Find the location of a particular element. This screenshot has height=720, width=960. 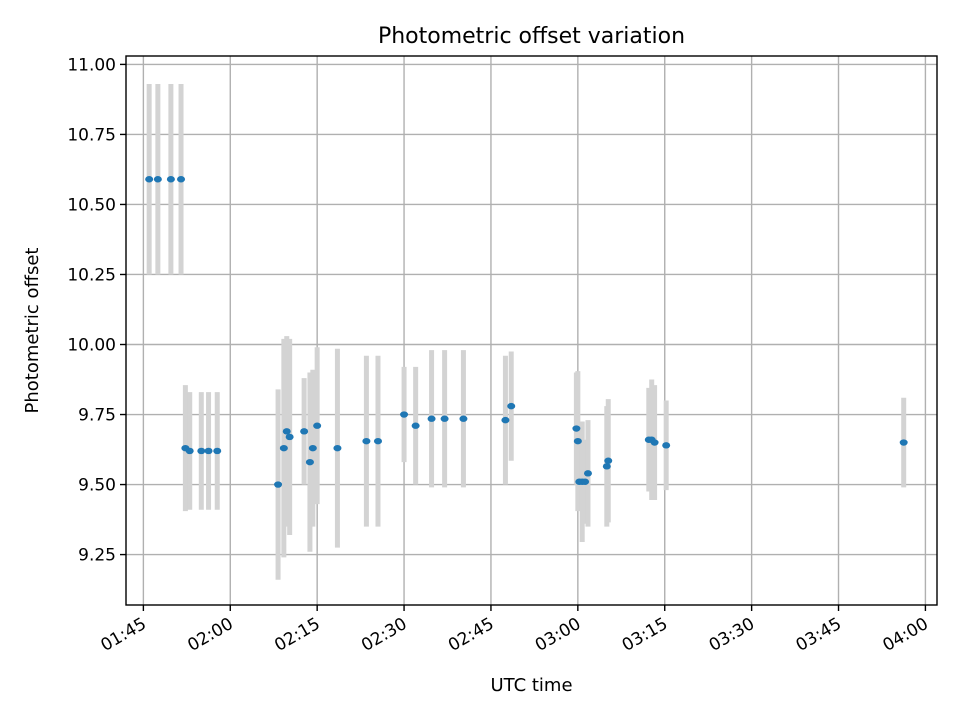

x-tick-label: 03:30 is located at coordinates (732, 635).